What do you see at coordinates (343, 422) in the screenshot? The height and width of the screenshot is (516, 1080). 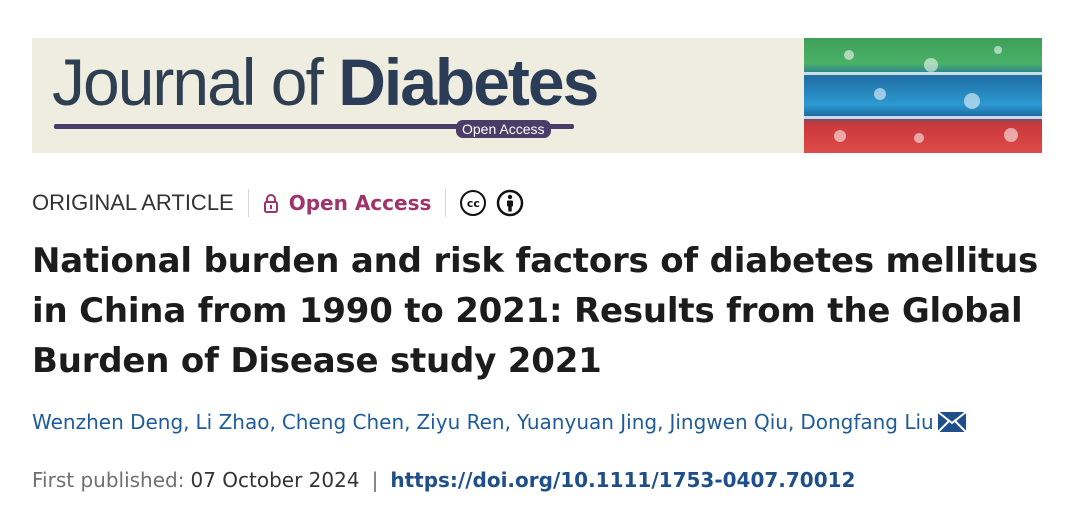 I see `author-link: Cheng Chen` at bounding box center [343, 422].